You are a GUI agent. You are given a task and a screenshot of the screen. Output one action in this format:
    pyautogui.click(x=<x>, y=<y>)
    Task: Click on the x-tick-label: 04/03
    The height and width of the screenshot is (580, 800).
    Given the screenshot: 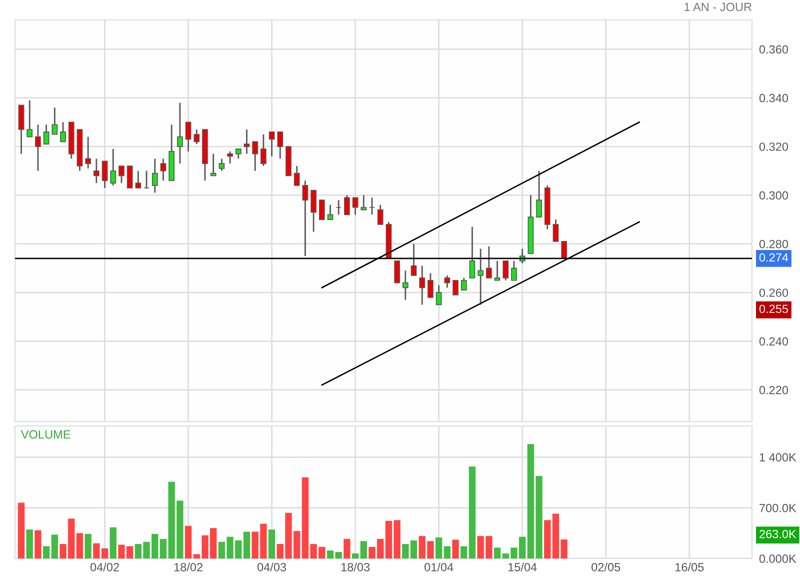 What is the action you would take?
    pyautogui.click(x=271, y=567)
    